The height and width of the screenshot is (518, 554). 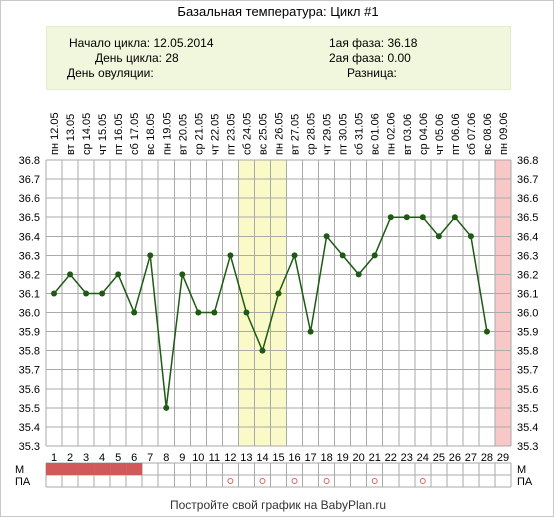 I want to click on day-label: 10, so click(x=198, y=458).